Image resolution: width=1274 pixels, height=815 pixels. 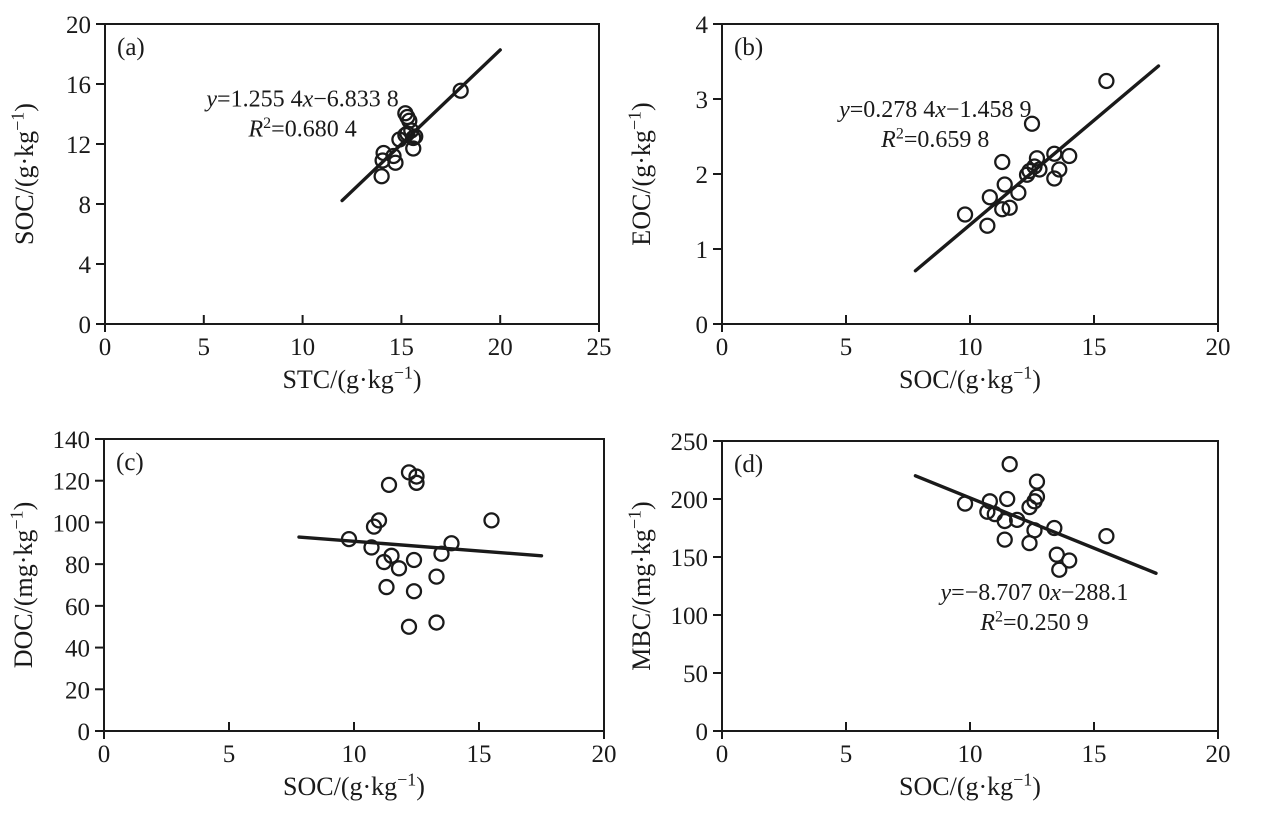 I want to click on equation-text: y=−8.707 0x−288.1, so click(x=1034, y=593).